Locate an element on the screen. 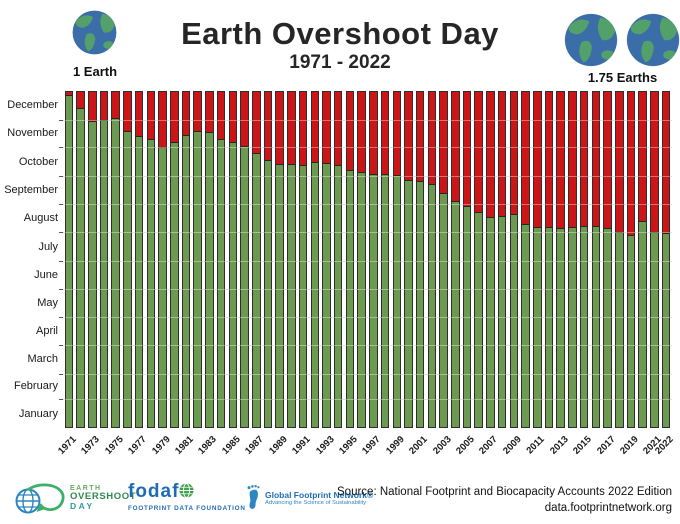 Image resolution: width=680 pixels, height=524 pixels. earth-overshoot-day-logo-text: EARTH OVERSHOOT DAY is located at coordinates (103, 498).